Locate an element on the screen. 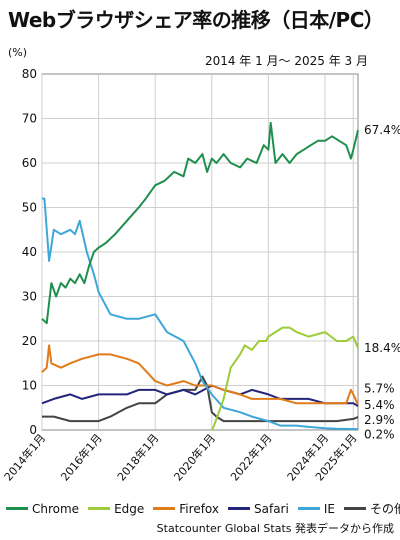 Image resolution: width=400 pixels, height=540 pixels. y-tick-label: 60 is located at coordinates (29, 163).